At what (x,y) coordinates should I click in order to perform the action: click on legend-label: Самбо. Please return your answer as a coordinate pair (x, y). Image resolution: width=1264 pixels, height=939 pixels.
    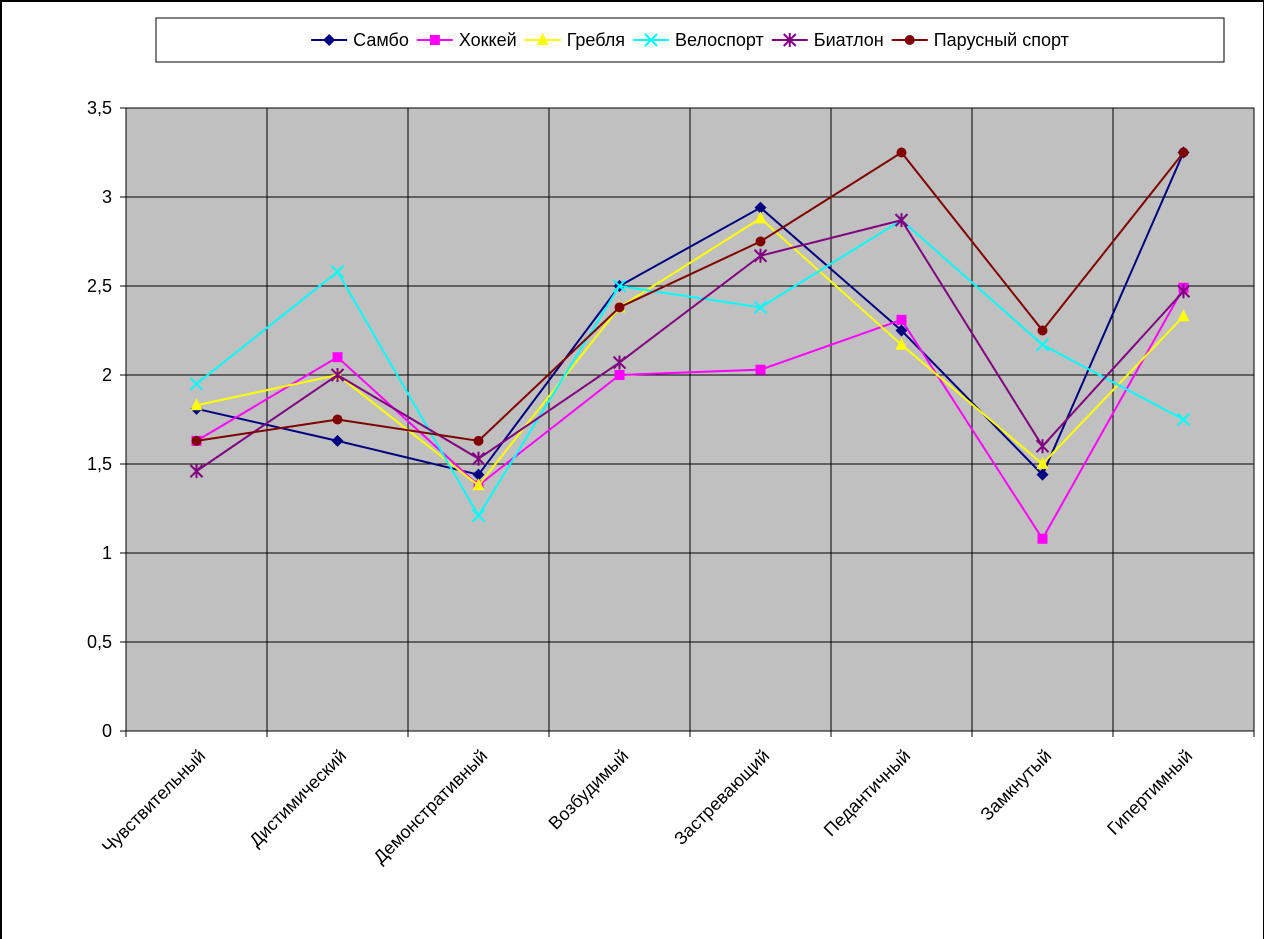
    Looking at the image, I should click on (381, 40).